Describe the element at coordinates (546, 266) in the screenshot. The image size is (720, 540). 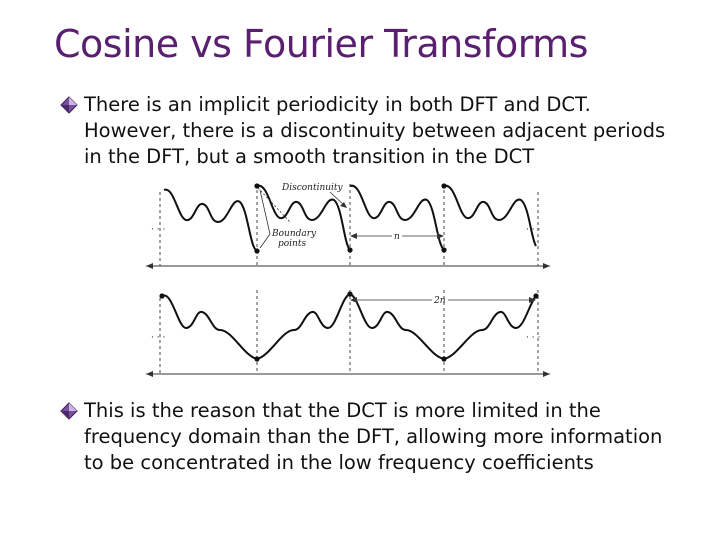
I see `dft-axis-right-arrow` at that location.